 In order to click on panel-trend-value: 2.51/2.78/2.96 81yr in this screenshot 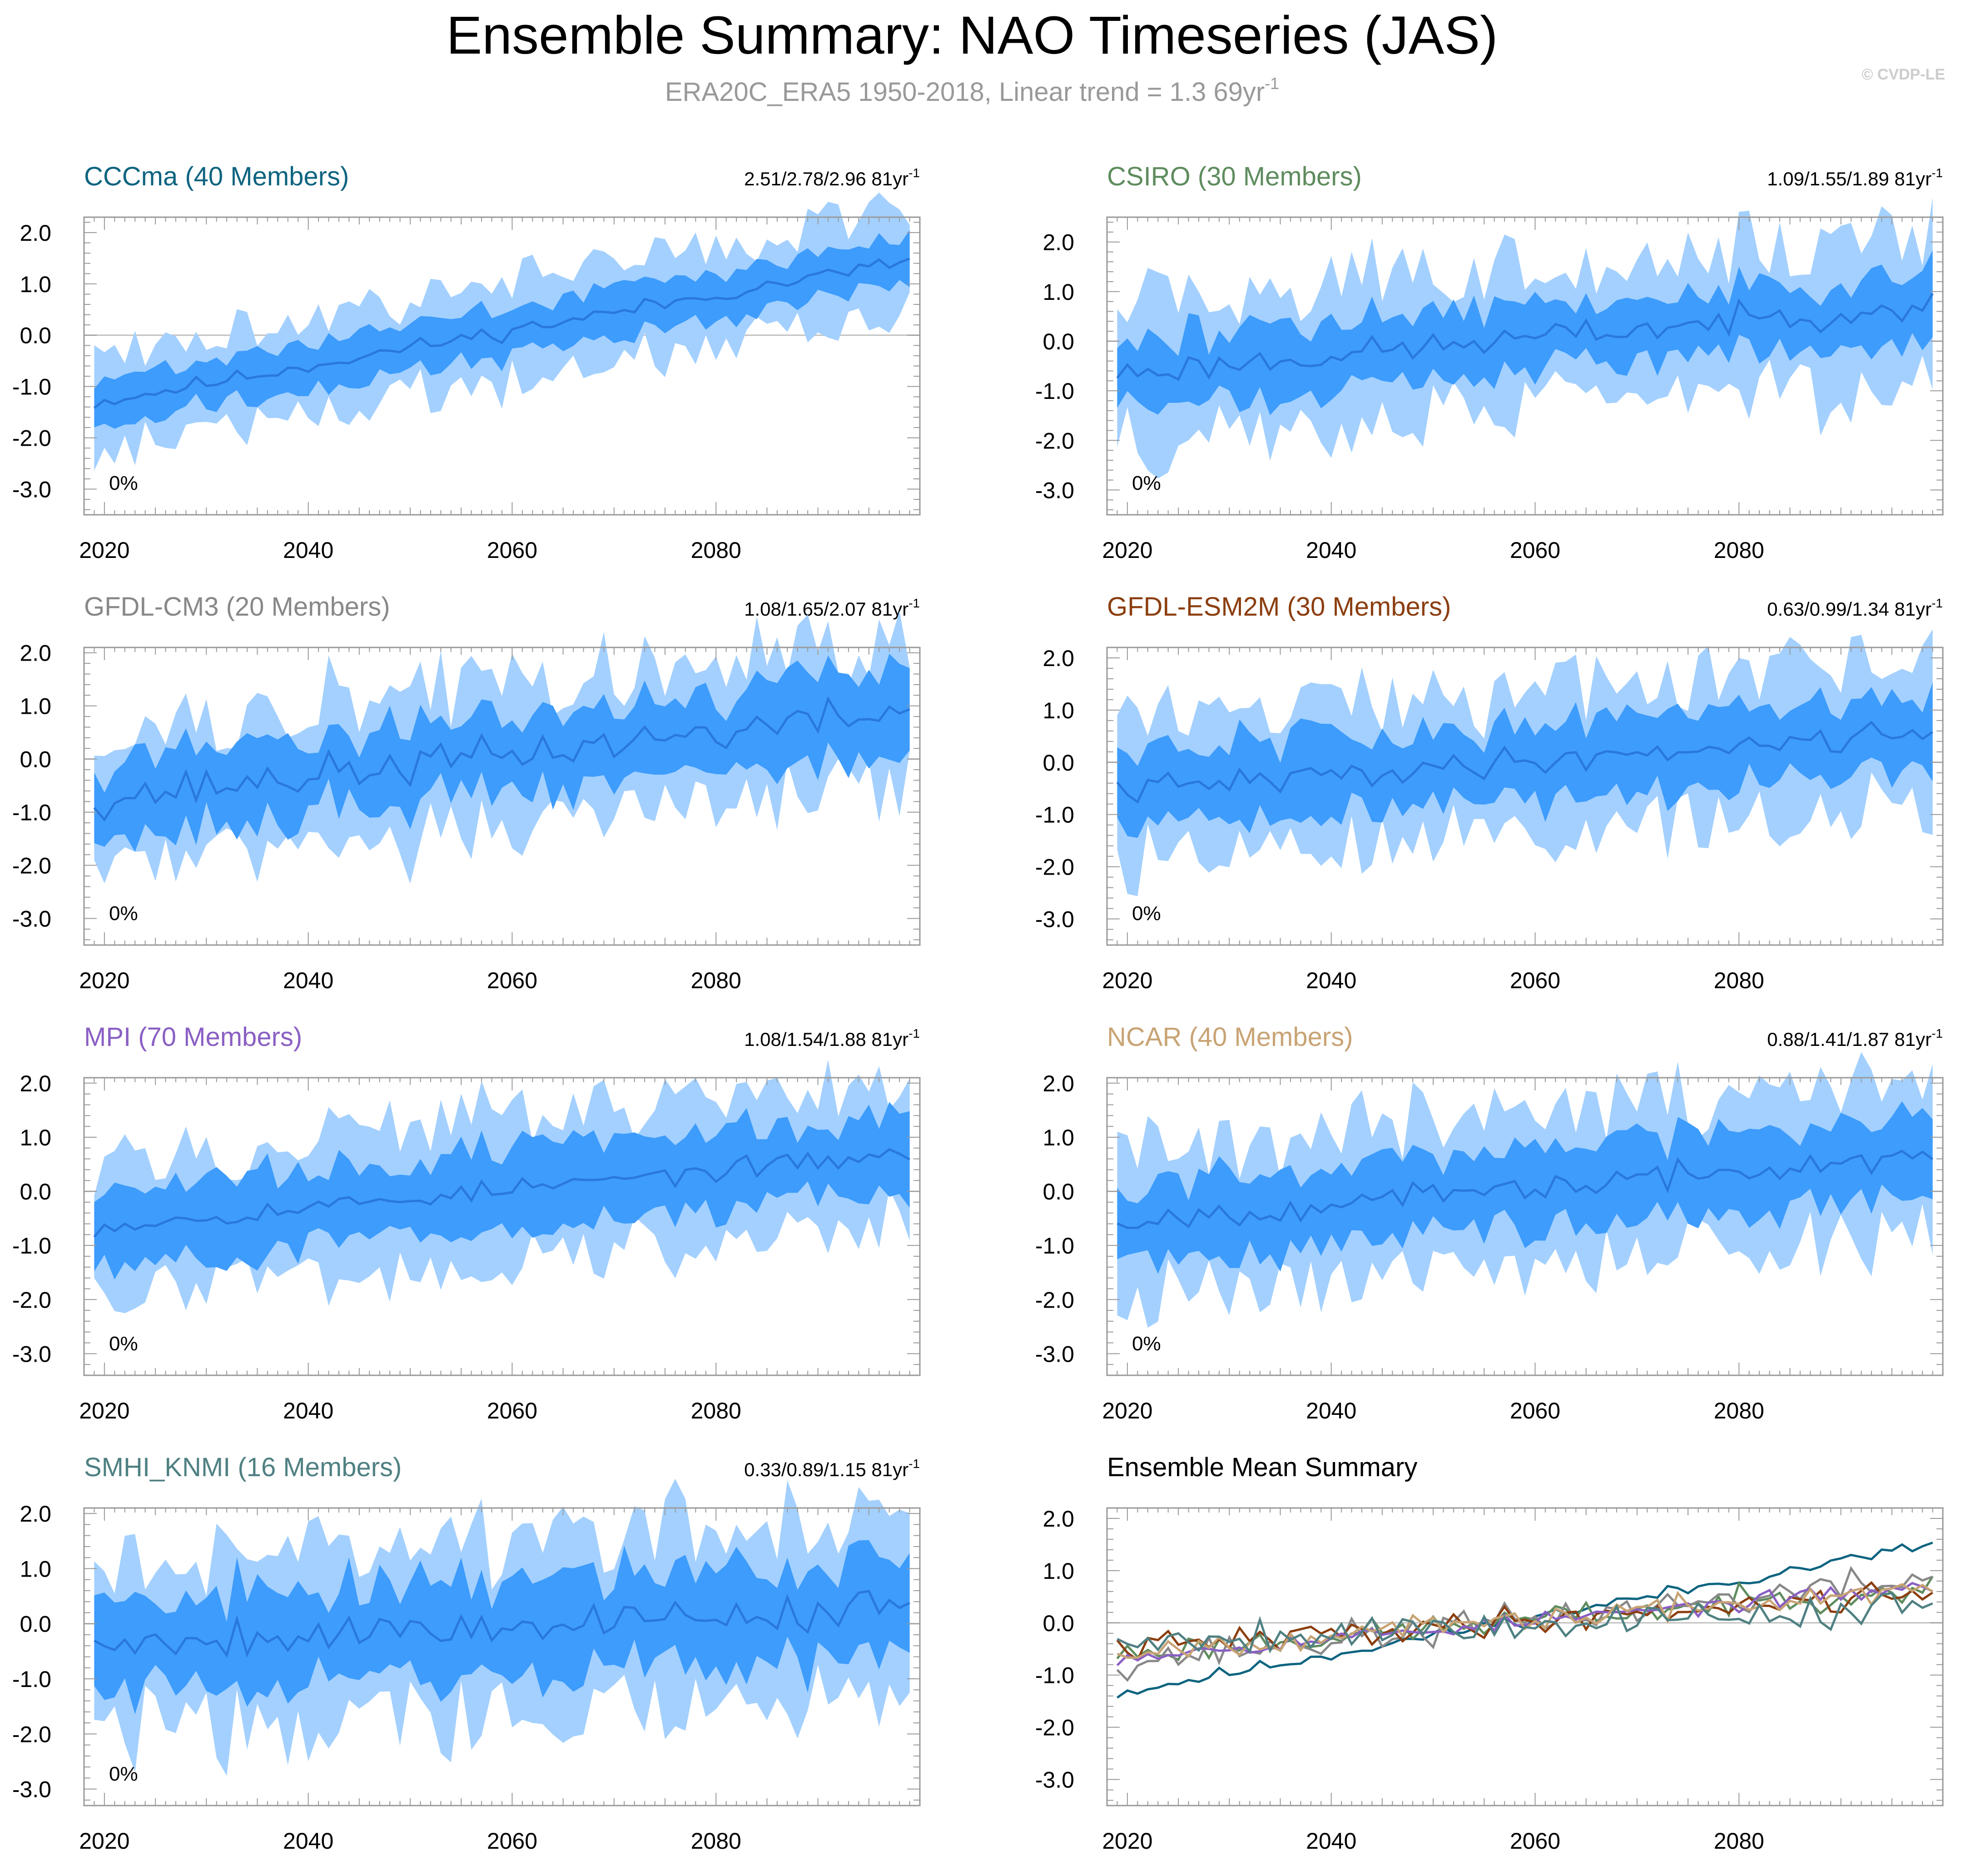, I will do `click(826, 178)`.